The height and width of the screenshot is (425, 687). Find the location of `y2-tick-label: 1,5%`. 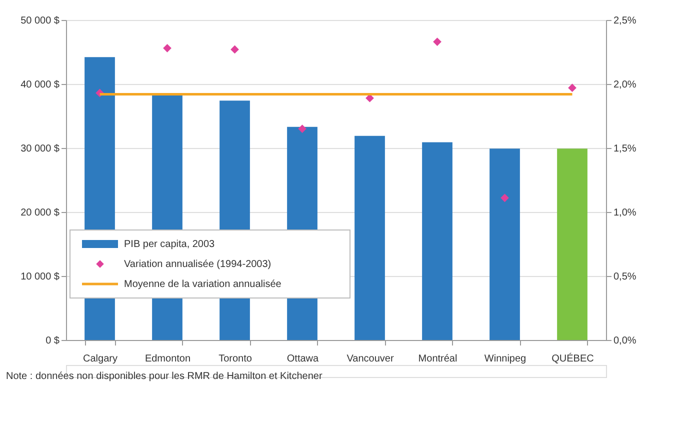

y2-tick-label: 1,5% is located at coordinates (625, 149).